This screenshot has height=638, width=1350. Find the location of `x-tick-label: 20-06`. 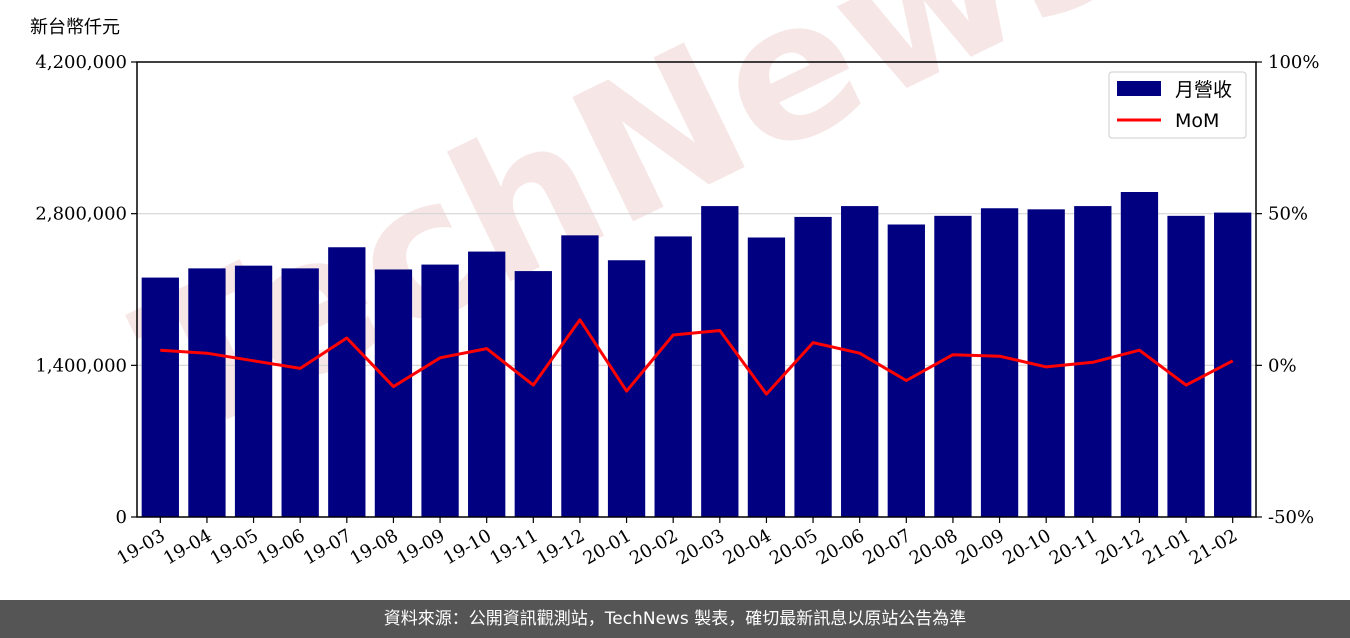

x-tick-label: 20-06 is located at coordinates (840, 547).